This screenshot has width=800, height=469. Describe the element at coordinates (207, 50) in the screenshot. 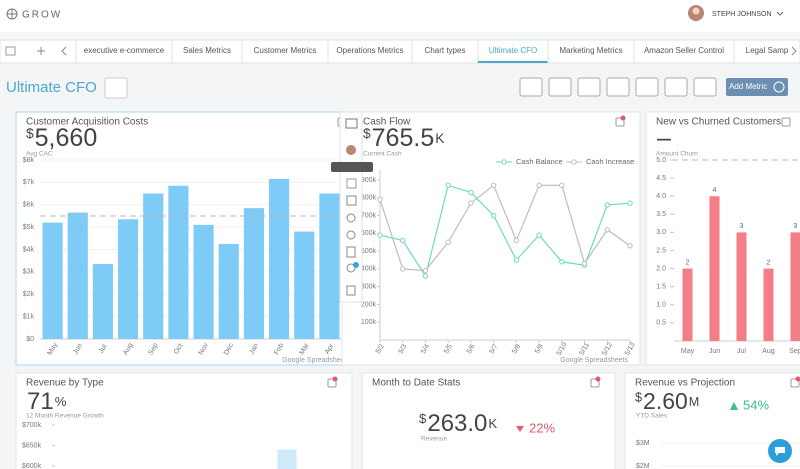

I see `tab: Sales Metrics` at that location.